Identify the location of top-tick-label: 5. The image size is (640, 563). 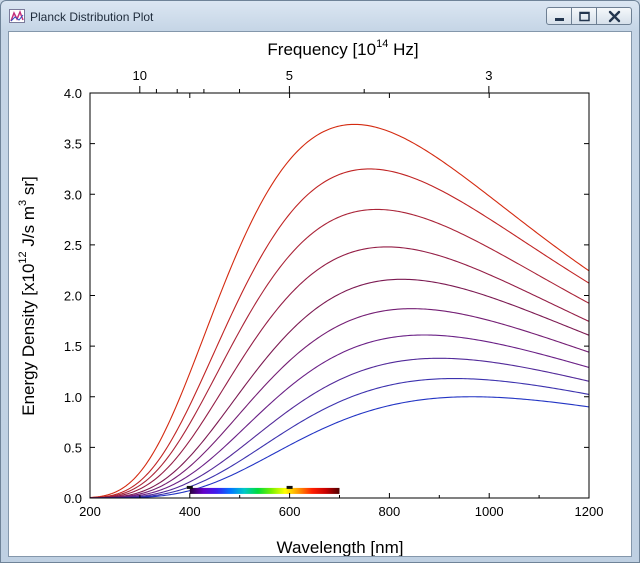
(289, 75).